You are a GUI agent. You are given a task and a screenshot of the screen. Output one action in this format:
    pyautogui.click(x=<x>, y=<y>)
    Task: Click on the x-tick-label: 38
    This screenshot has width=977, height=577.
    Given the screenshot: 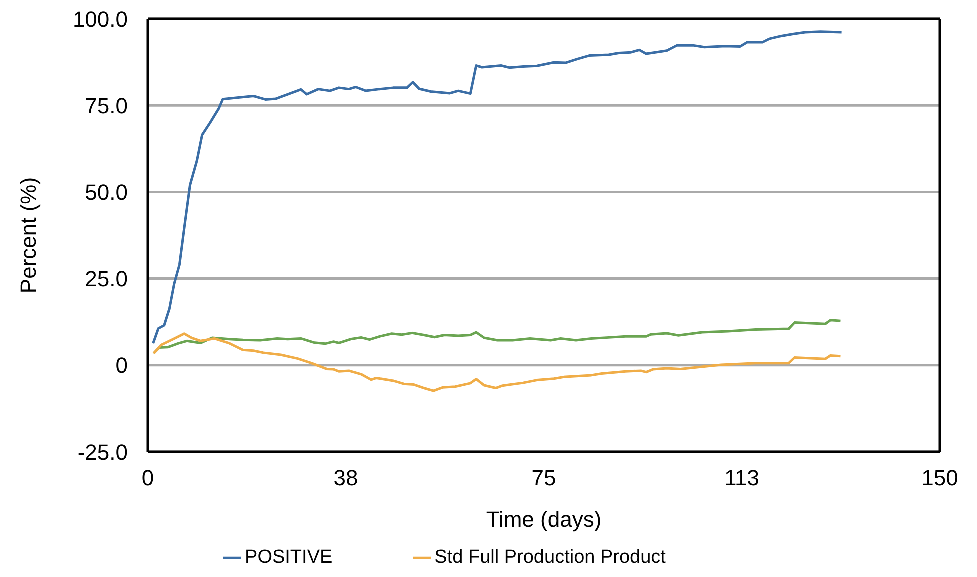 What is the action you would take?
    pyautogui.click(x=346, y=478)
    